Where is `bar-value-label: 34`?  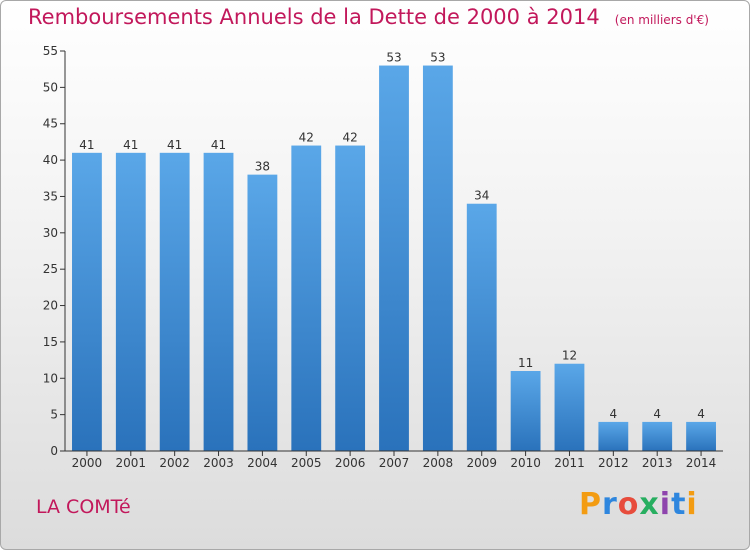
bar-value-label: 34 is located at coordinates (481, 196).